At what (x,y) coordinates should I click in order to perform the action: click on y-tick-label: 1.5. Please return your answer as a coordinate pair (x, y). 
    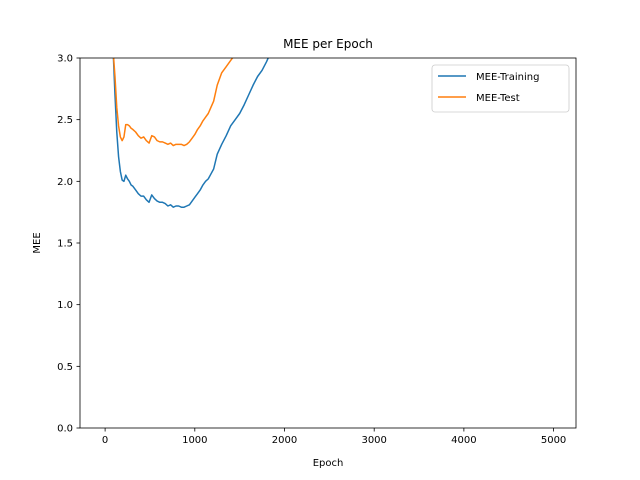
    Looking at the image, I should click on (65, 244).